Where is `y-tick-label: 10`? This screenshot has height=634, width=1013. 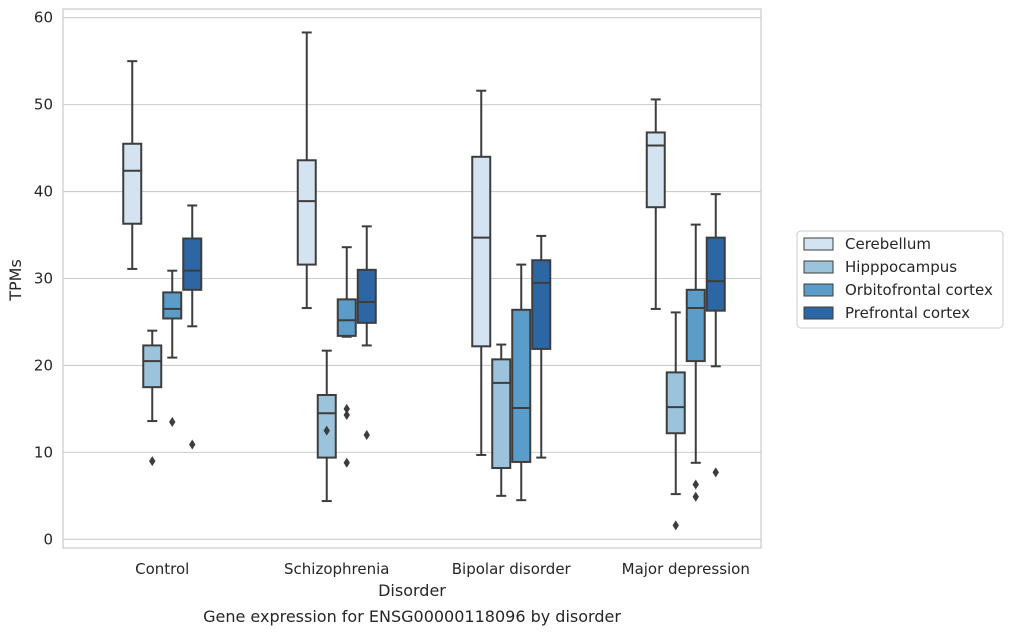
y-tick-label: 10 is located at coordinates (43, 452).